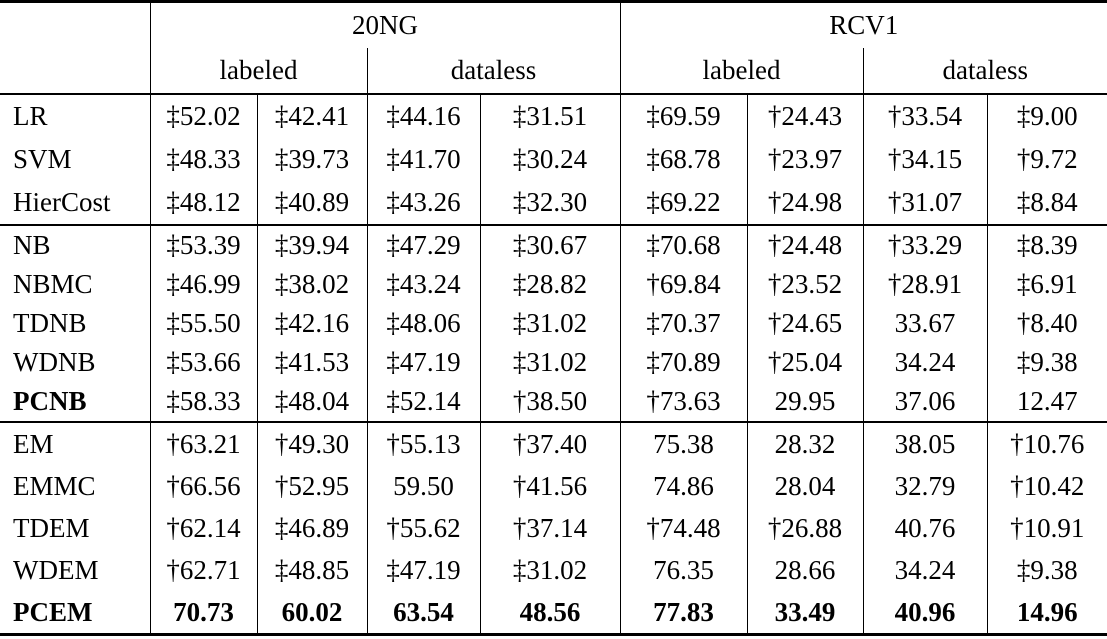 The width and height of the screenshot is (1107, 639). Describe the element at coordinates (423, 613) in the screenshot. I see `value-cell: 63.54` at that location.